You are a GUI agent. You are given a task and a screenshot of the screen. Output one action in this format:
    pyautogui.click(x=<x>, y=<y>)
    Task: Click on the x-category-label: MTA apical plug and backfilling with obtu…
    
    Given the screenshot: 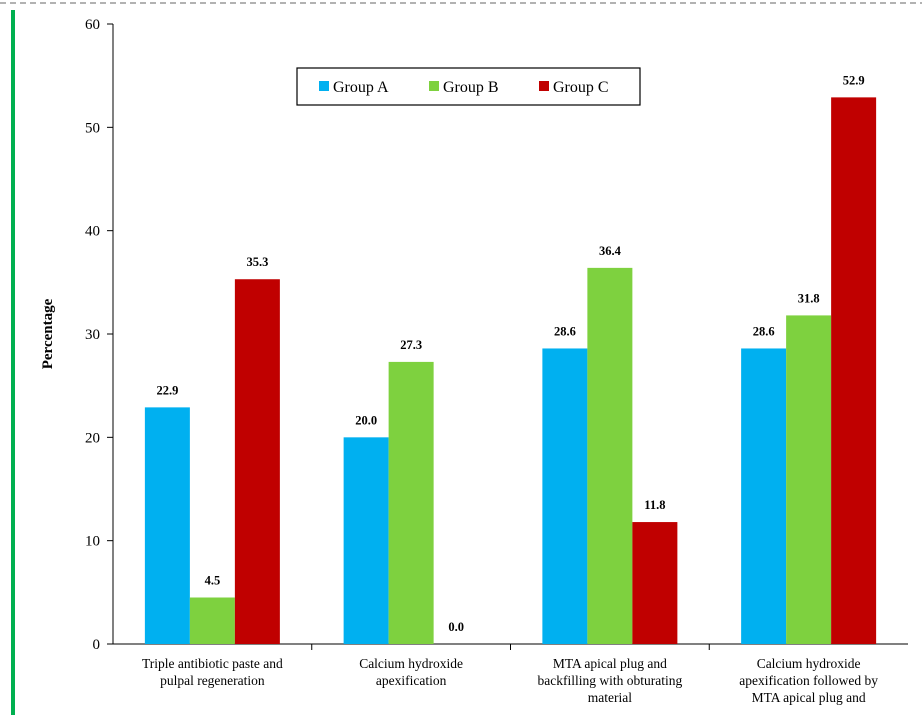 What is the action you would take?
    pyautogui.click(x=610, y=680)
    